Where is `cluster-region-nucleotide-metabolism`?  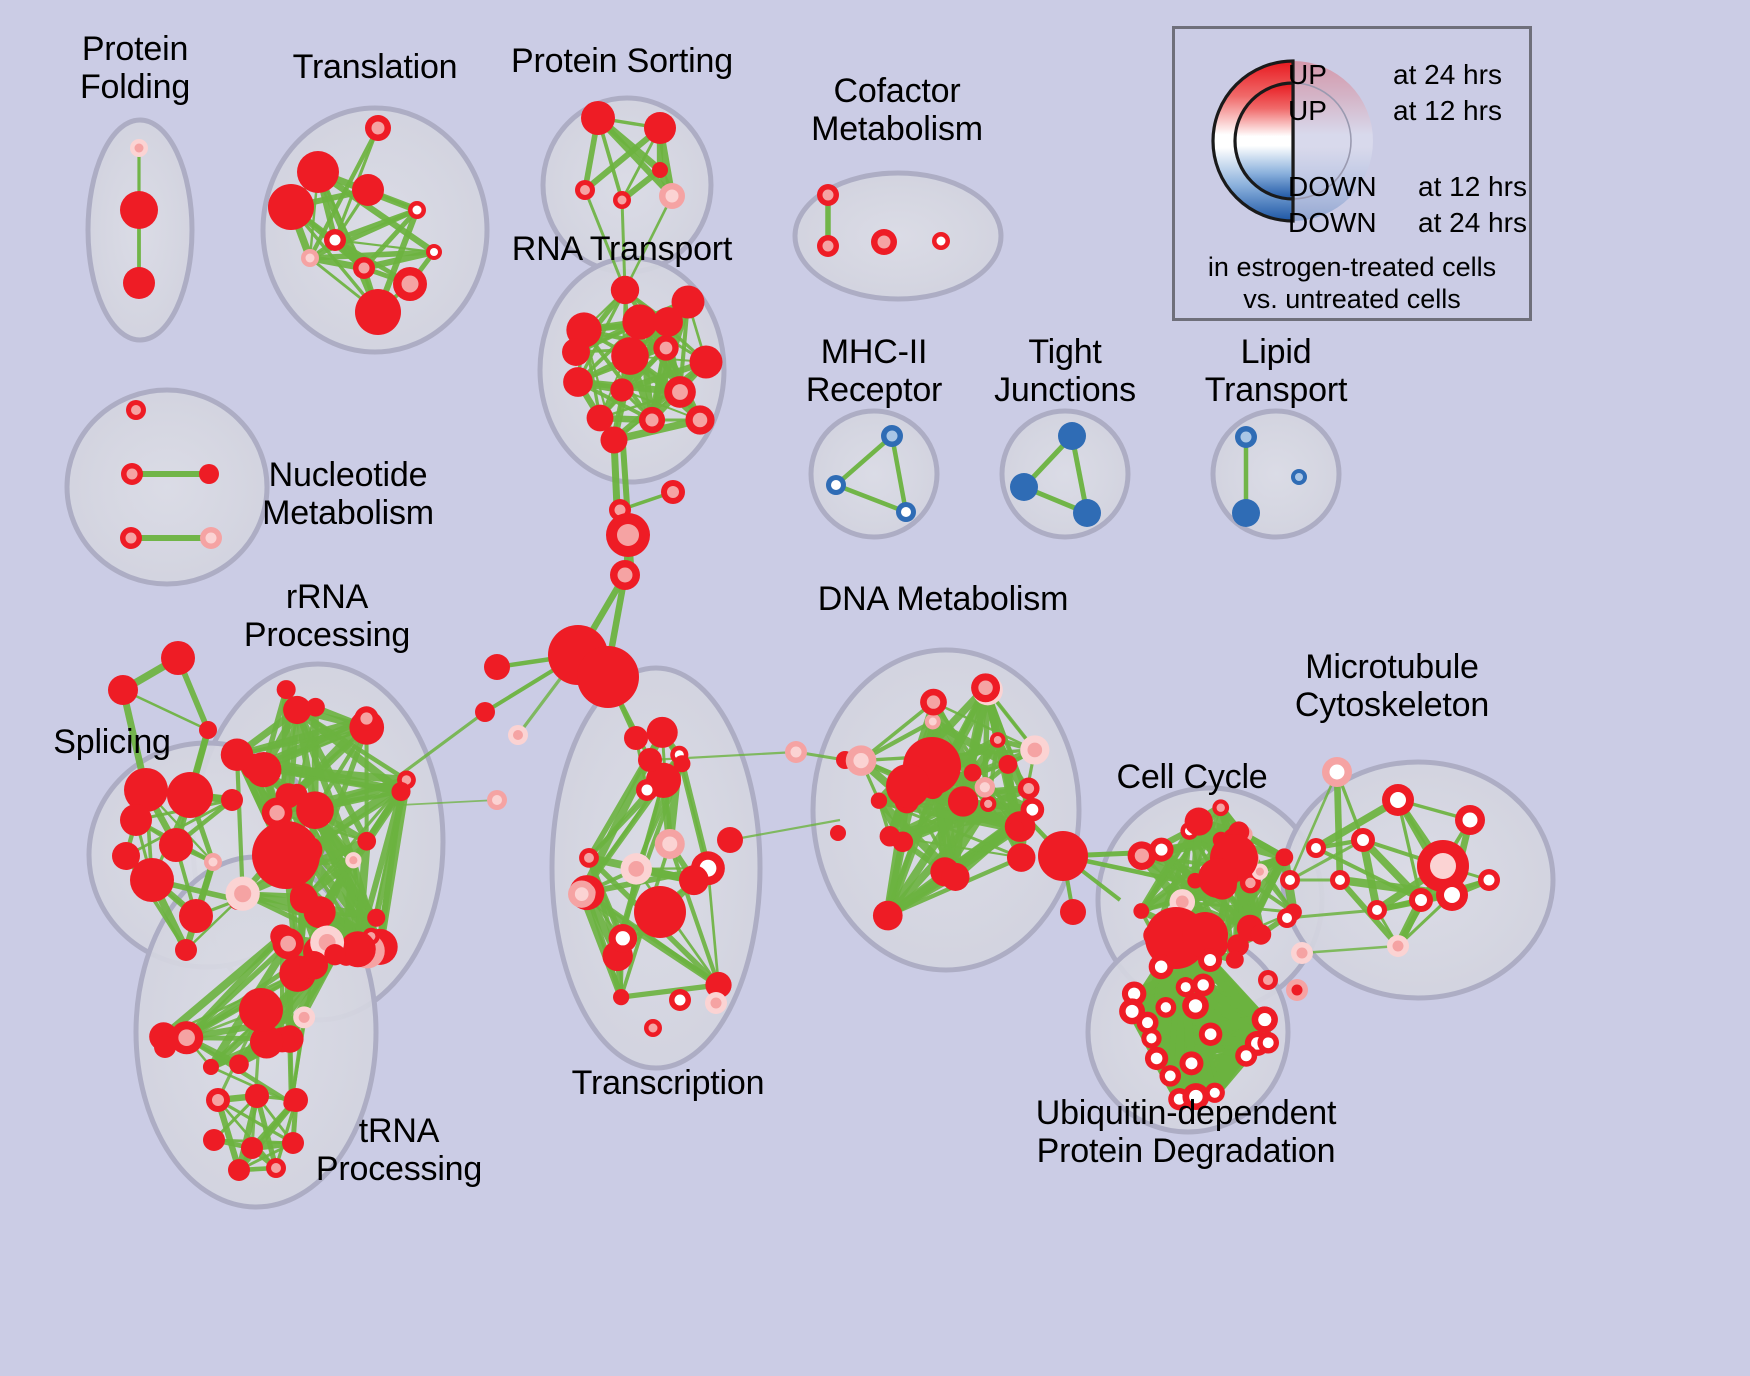
cluster-region-nucleotide-metabolism is located at coordinates (167, 487).